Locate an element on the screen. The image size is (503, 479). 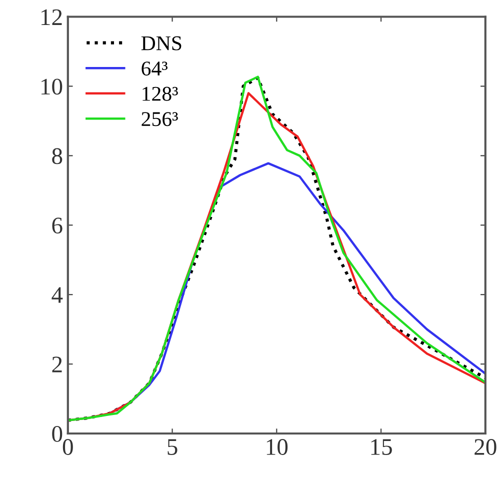
x-tick-label: 0 is located at coordinates (67, 447).